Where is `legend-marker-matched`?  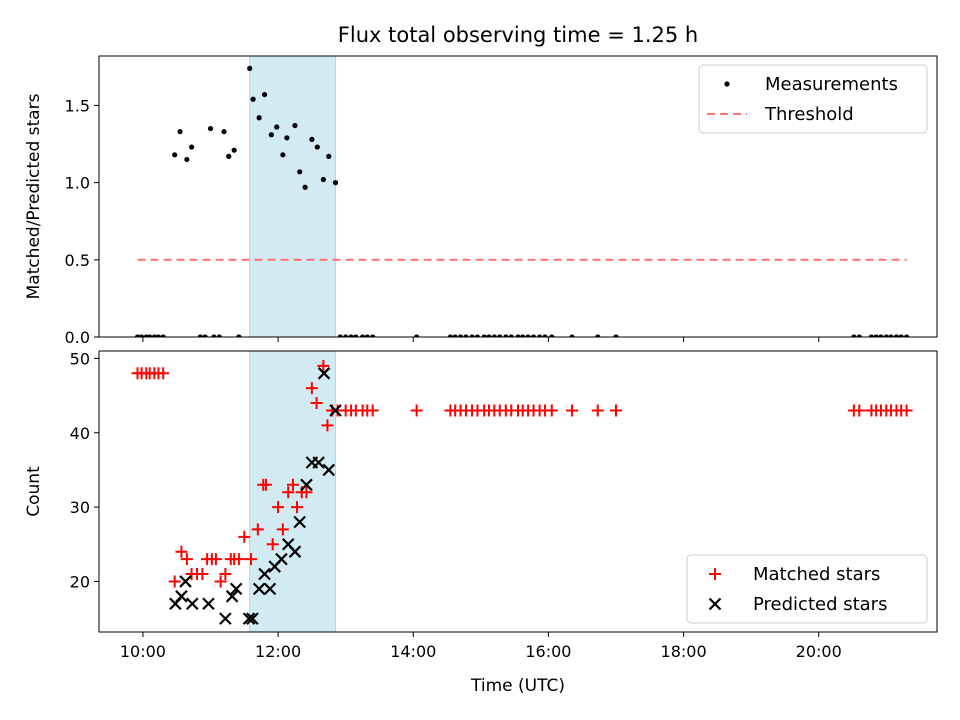 legend-marker-matched is located at coordinates (715, 574).